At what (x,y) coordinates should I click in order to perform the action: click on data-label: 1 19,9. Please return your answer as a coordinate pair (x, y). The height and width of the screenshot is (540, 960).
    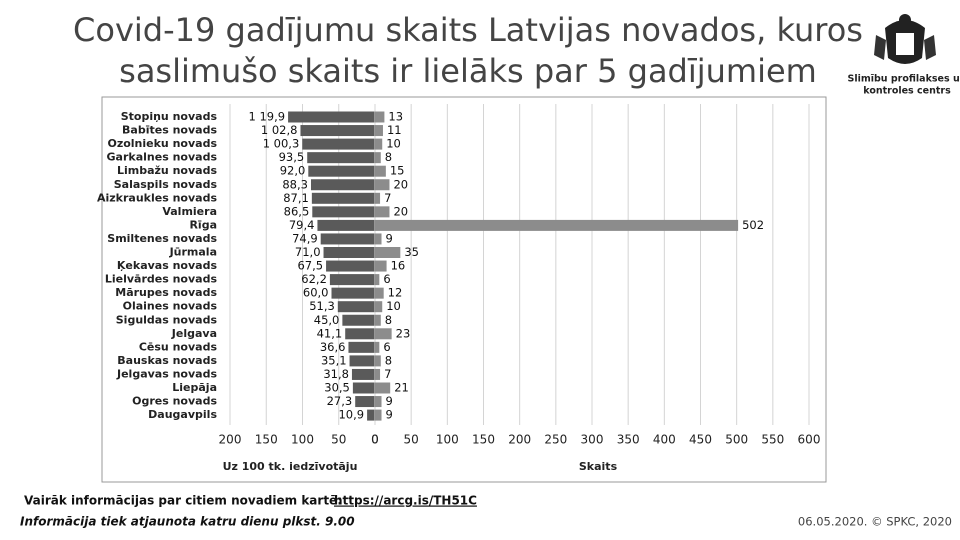
    Looking at the image, I should click on (266, 117).